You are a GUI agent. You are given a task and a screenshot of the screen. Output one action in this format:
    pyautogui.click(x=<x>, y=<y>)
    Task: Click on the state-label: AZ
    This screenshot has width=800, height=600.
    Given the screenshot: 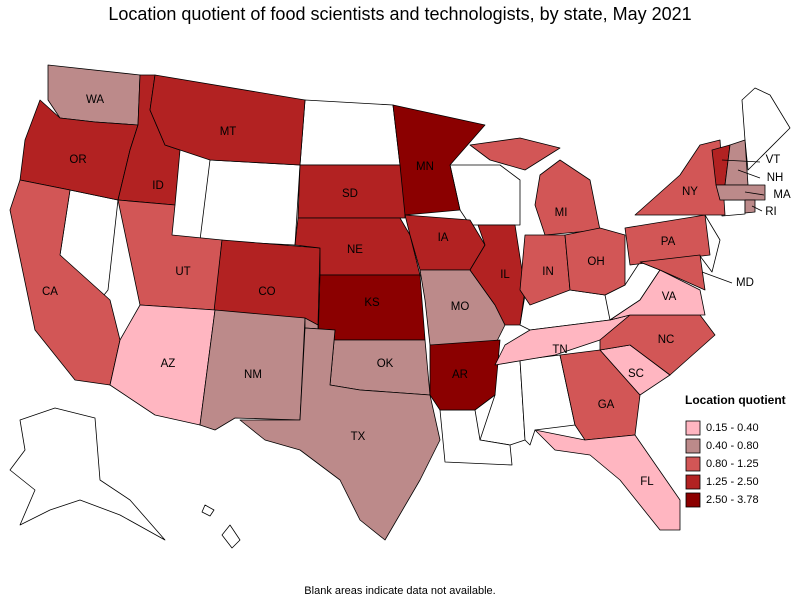 What is the action you would take?
    pyautogui.click(x=168, y=364)
    